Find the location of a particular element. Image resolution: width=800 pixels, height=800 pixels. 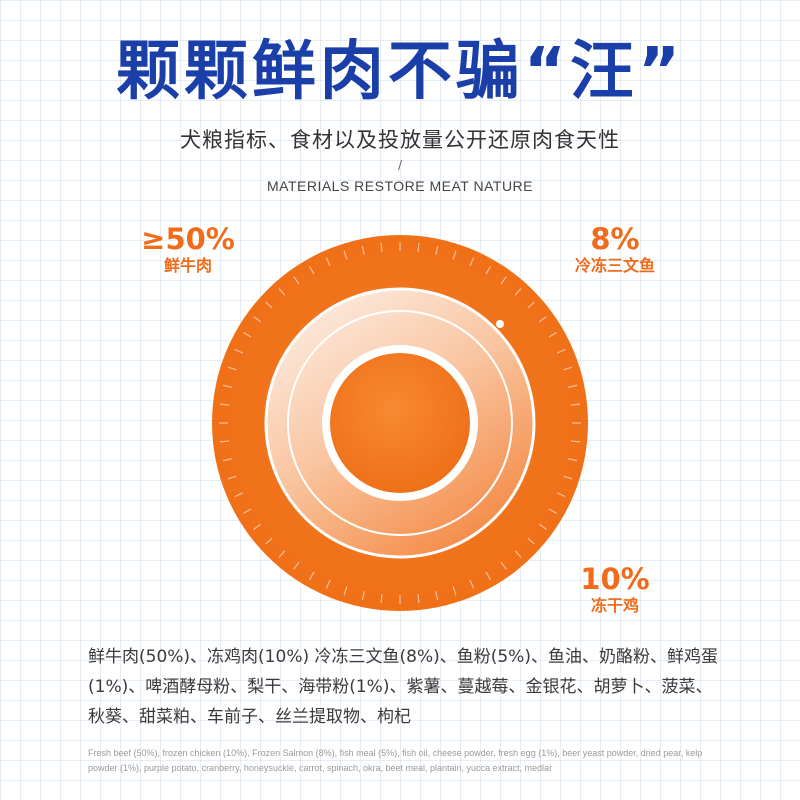

callout-frozen-salmon-name: 冷冻三文鱼 is located at coordinates (614, 265).